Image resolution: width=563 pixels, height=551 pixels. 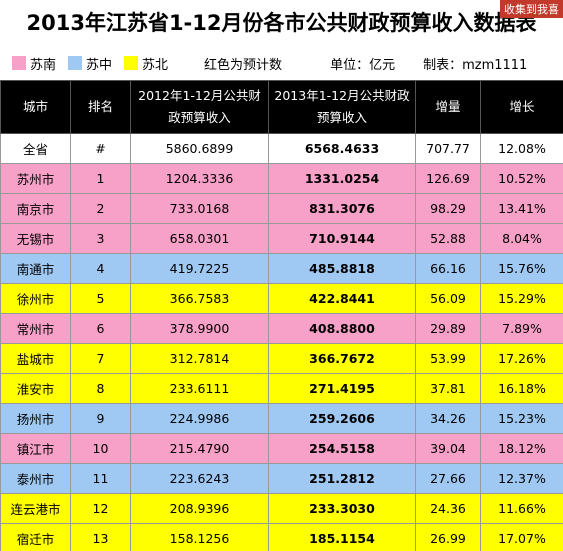 What do you see at coordinates (342, 418) in the screenshot?
I see `table-cell: 259.2606` at bounding box center [342, 418].